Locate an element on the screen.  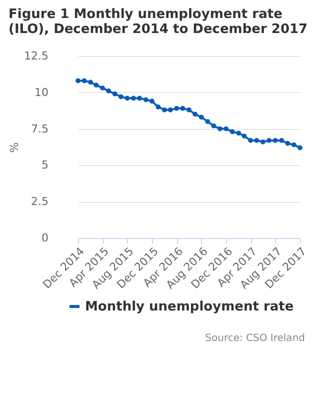
y-tick-label: 2.5 is located at coordinates (39, 201).